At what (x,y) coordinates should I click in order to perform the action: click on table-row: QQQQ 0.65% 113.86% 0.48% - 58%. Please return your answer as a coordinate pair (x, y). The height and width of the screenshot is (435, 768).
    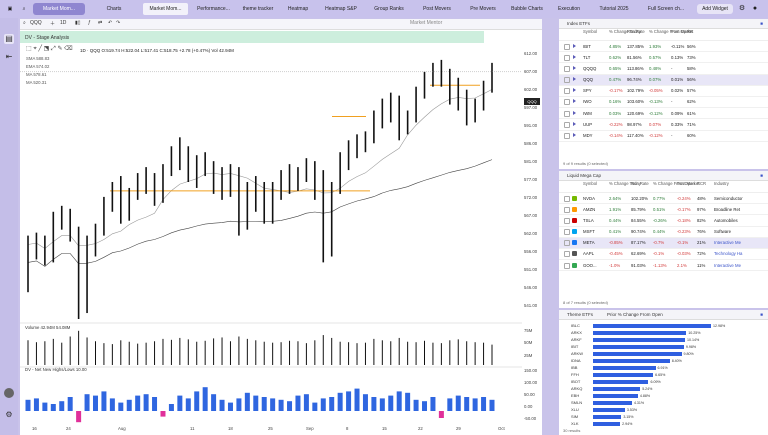
    Looking at the image, I should click on (663, 69).